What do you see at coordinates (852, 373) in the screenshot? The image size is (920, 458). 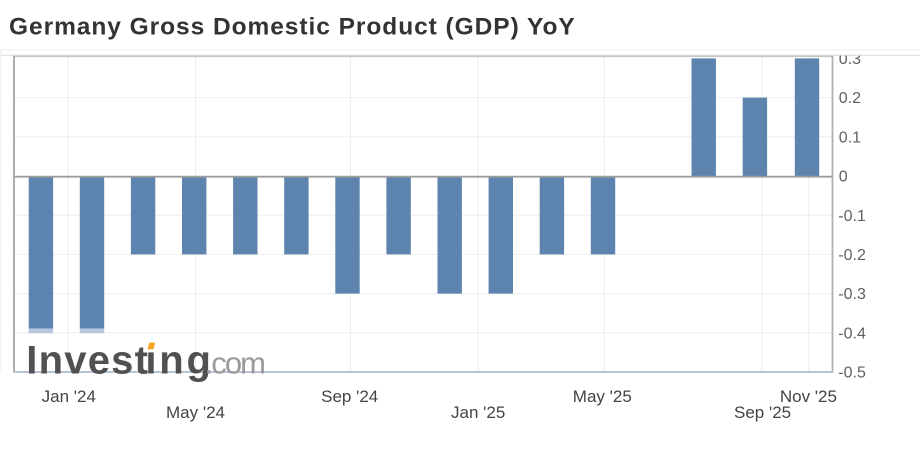 I see `svg-text: -0.5` at bounding box center [852, 373].